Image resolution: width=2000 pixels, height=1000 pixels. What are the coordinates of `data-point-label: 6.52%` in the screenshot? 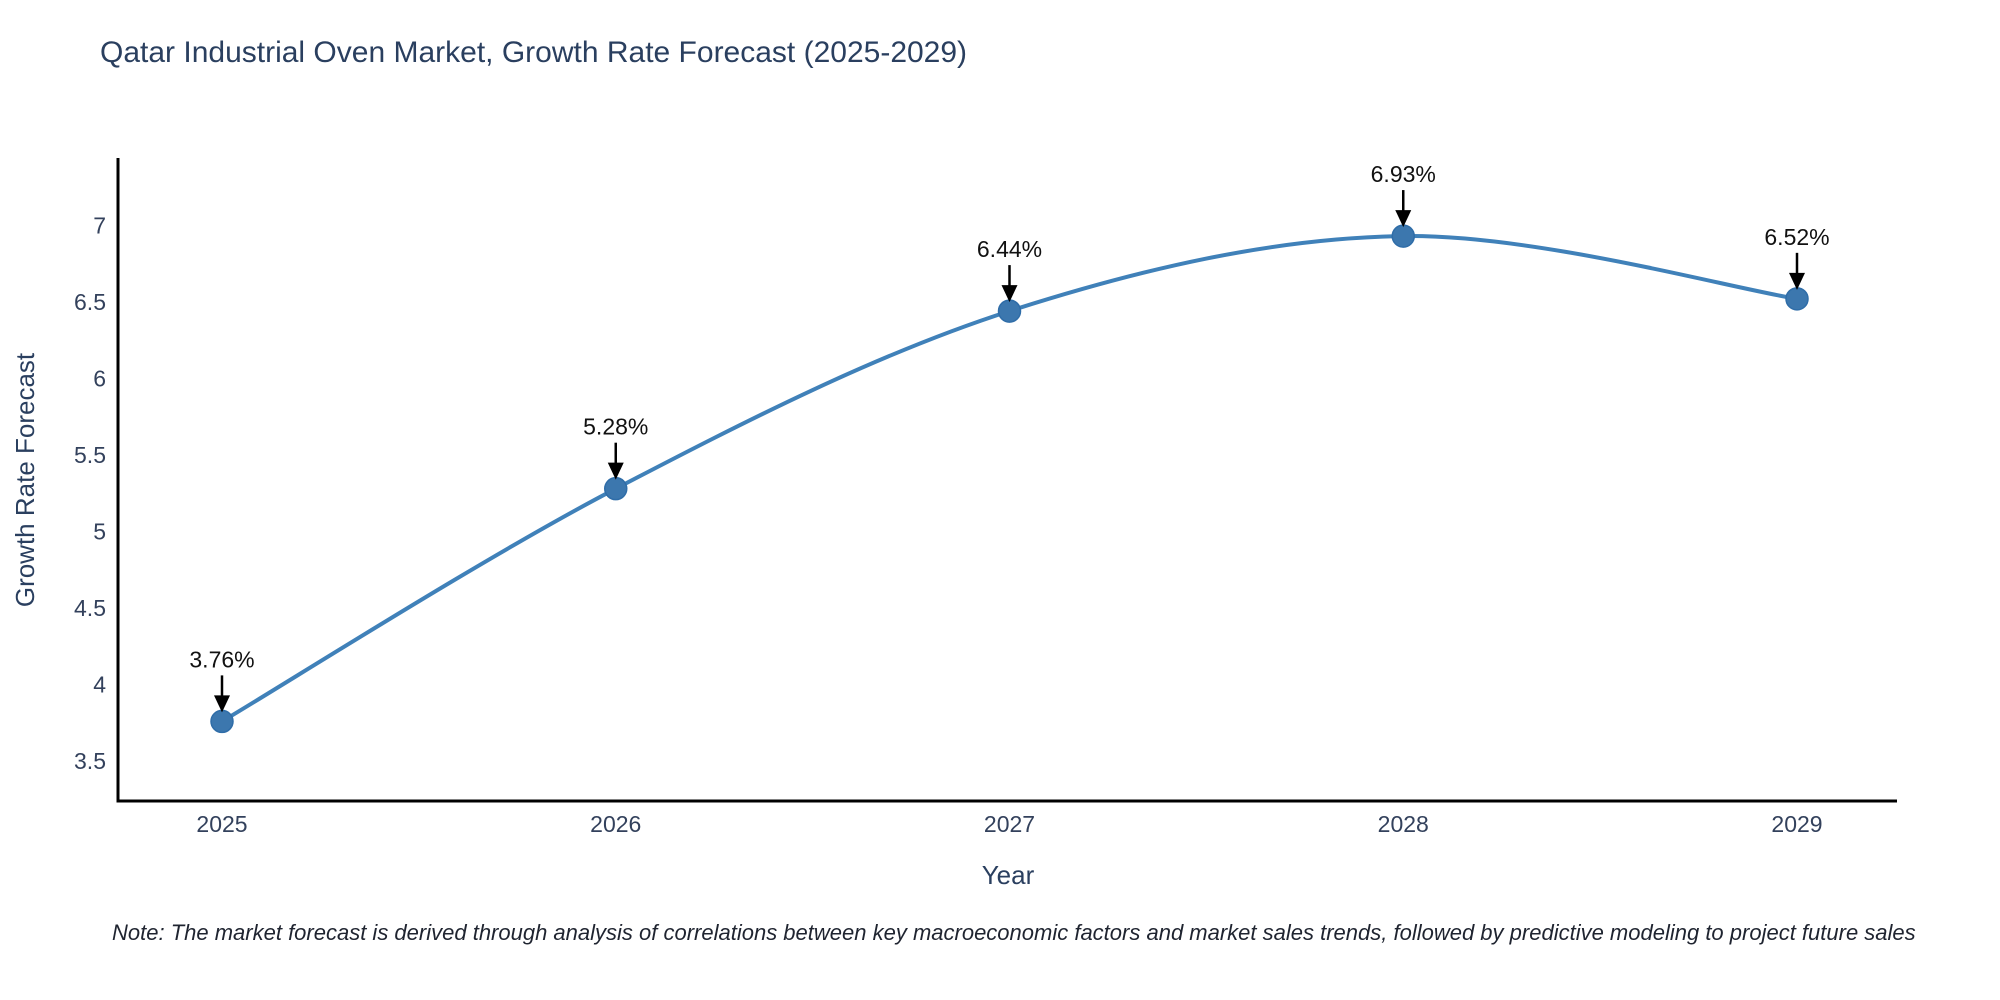 It's located at (1796, 237).